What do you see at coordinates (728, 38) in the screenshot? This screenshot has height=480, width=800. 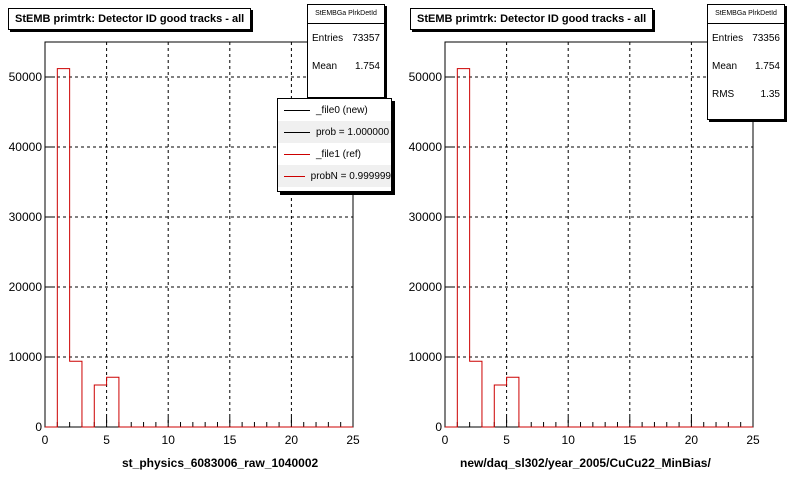 I see `right-stats-entries-label: Entries` at bounding box center [728, 38].